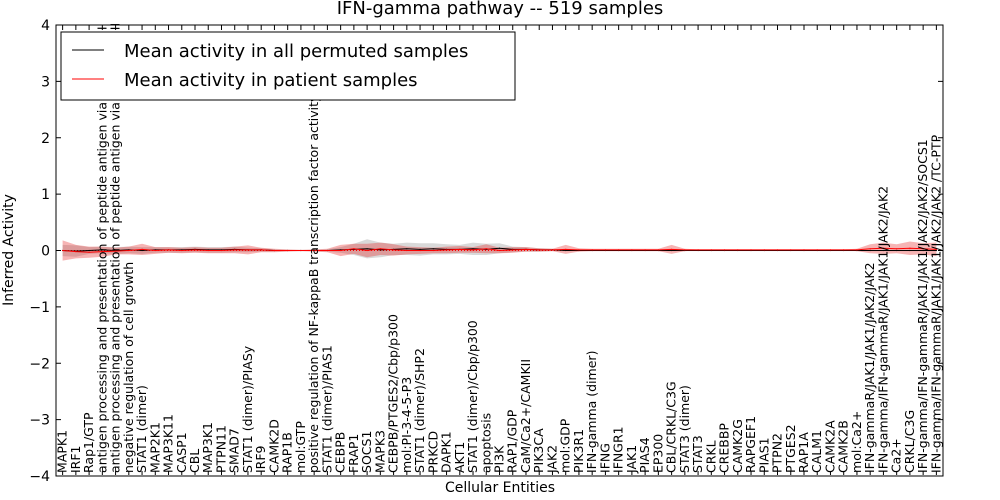  I want to click on x-tick-label: PIK3CA, so click(538, 450).